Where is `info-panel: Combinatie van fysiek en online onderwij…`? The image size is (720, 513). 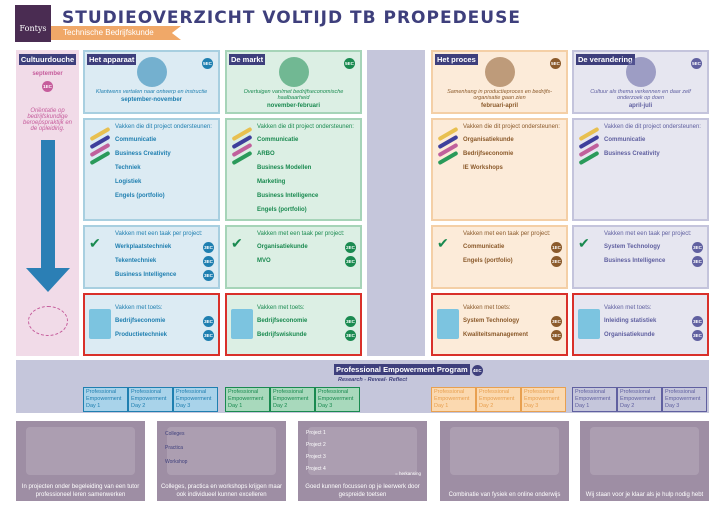
info-panel: Combinatie van fysiek en online onderwij… is located at coordinates (504, 461).